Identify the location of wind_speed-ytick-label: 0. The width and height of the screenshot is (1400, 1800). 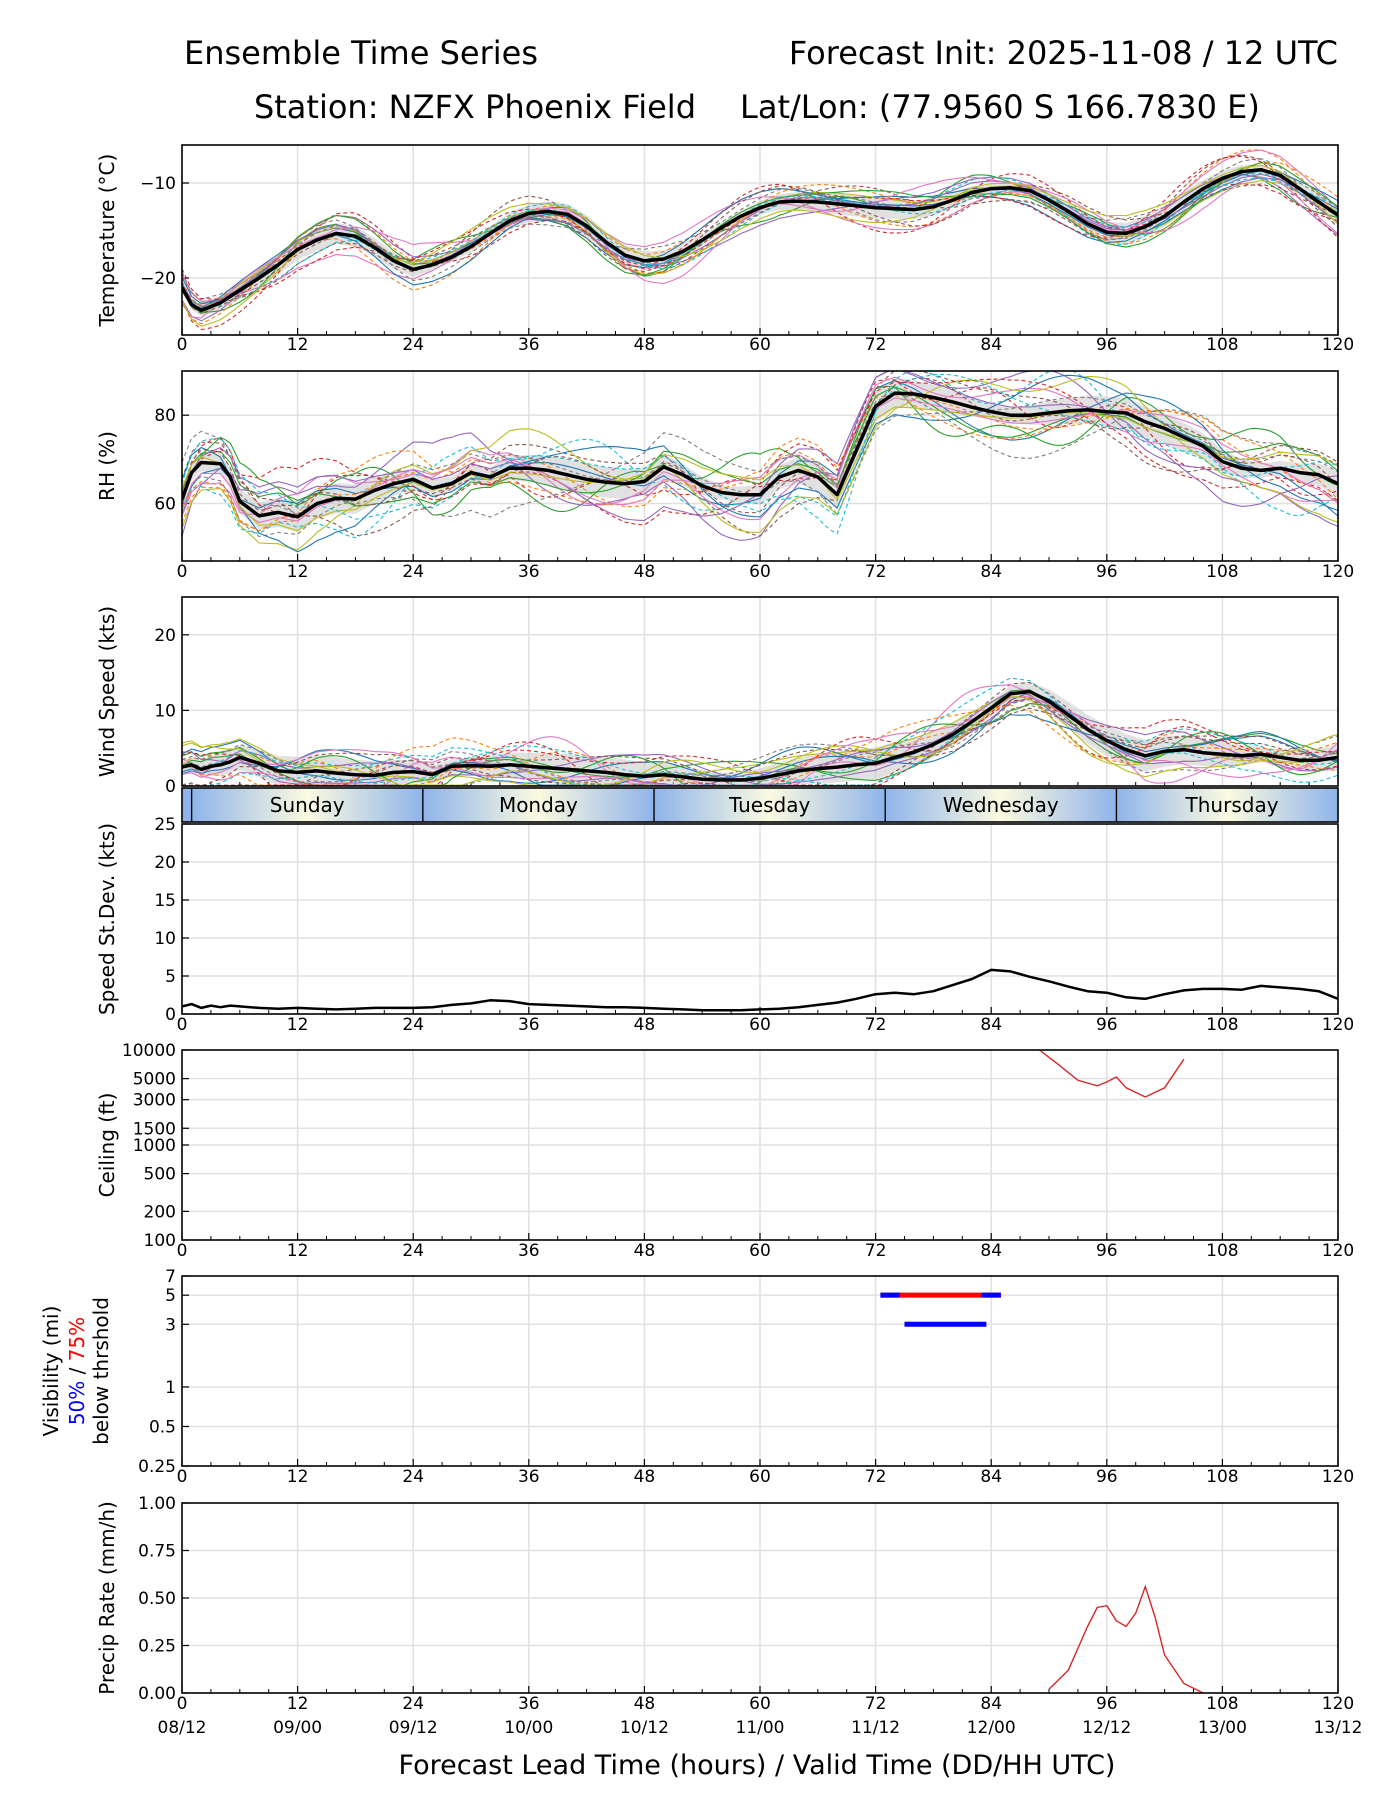
(170, 787).